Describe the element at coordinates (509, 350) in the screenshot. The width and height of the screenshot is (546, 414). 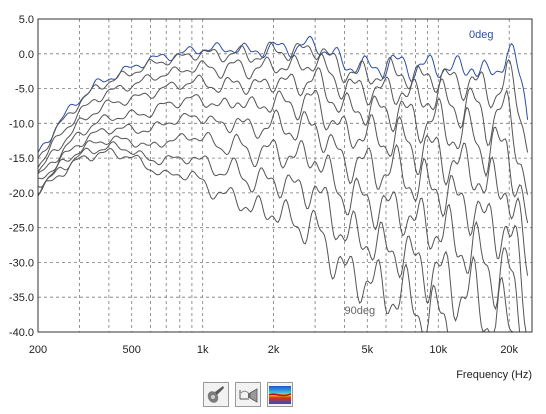
I see `x-tick-label: 20k` at that location.